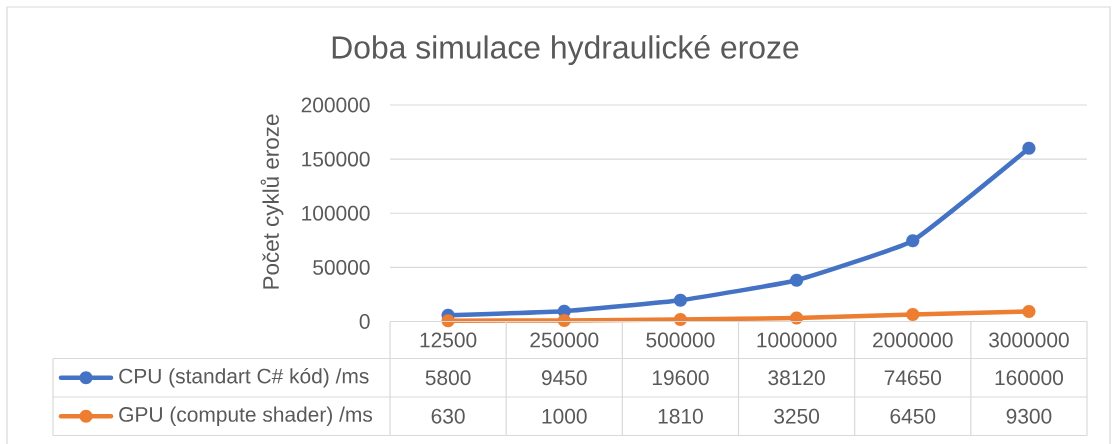 Image resolution: width=1117 pixels, height=444 pixels. I want to click on data-label: 630, so click(448, 416).